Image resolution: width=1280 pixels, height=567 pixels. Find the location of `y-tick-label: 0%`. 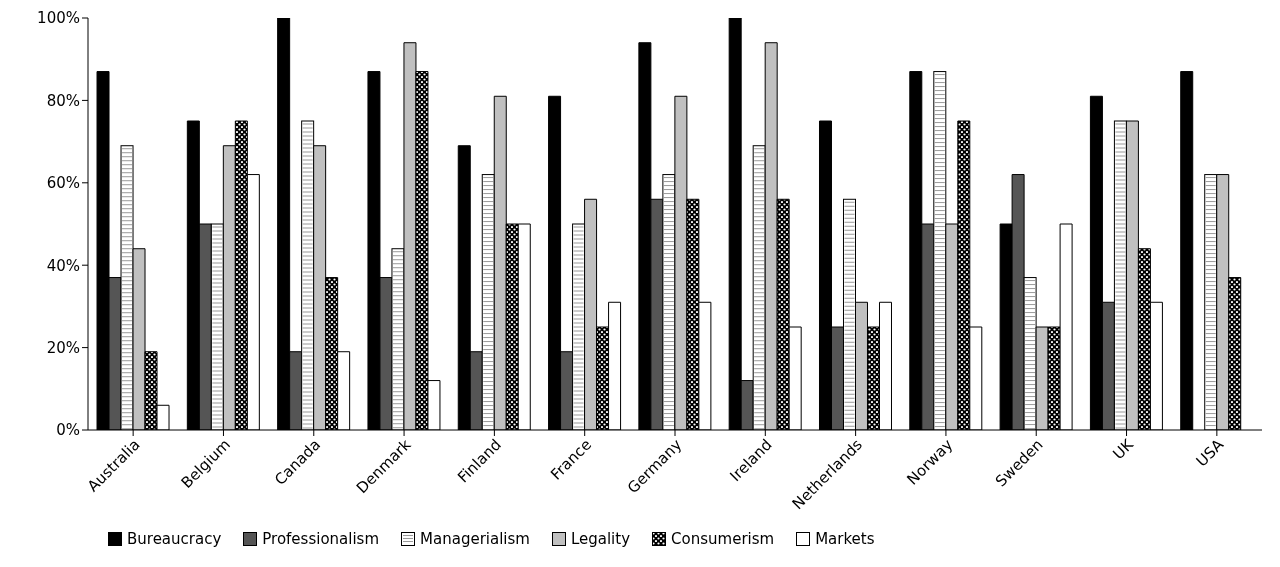

y-tick-label: 0% is located at coordinates (68, 430).